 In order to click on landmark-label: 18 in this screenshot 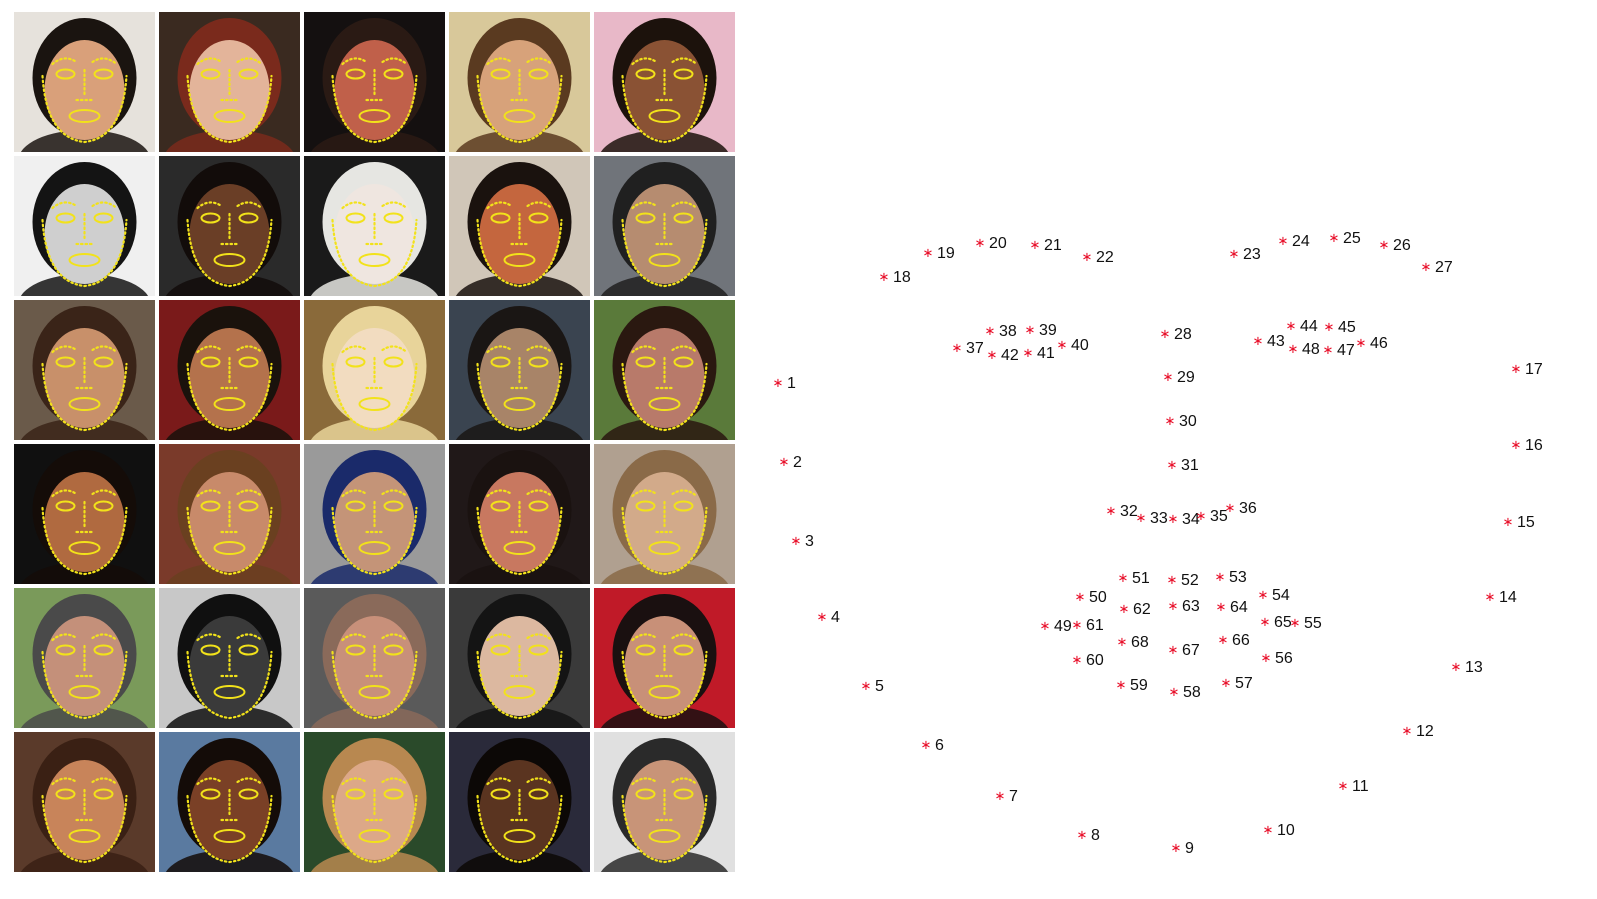, I will do `click(902, 277)`.